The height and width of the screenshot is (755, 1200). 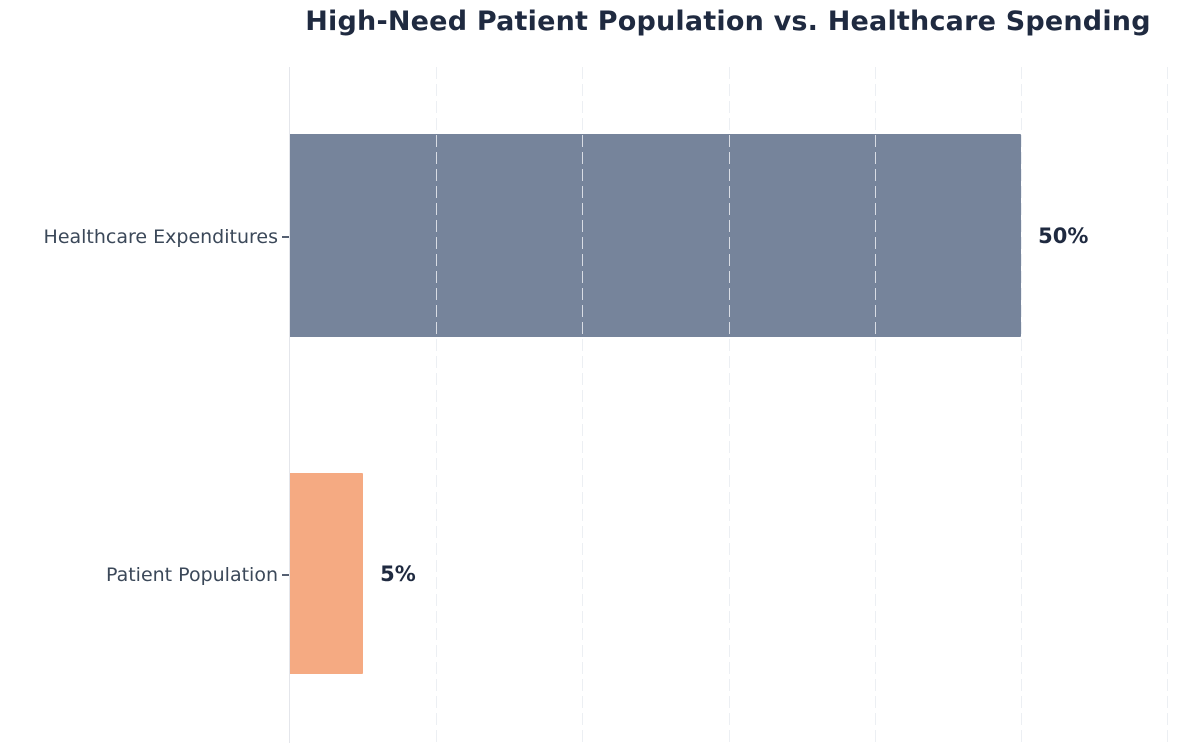 What do you see at coordinates (327, 573) in the screenshot?
I see `bar-patient-population` at bounding box center [327, 573].